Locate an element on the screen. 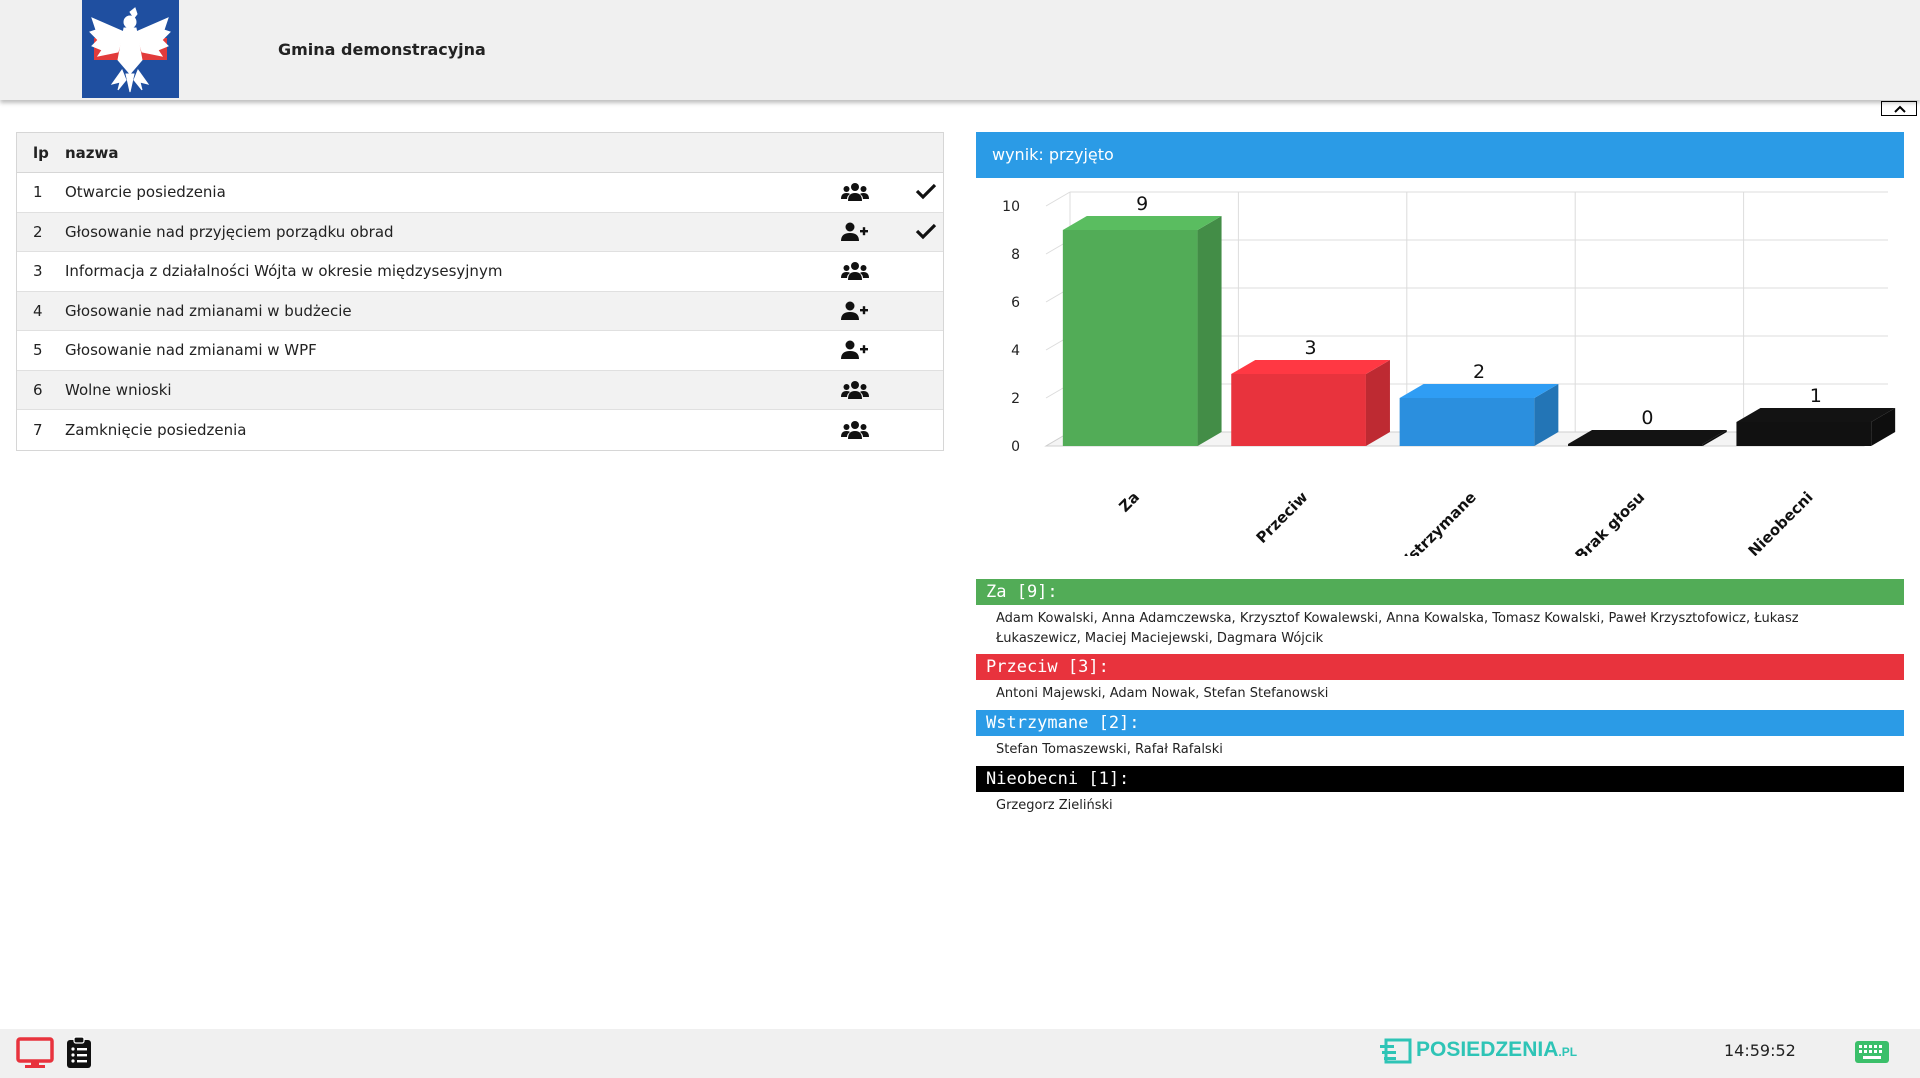 This screenshot has width=1920, height=1078. agenda-row: 1 Otwarcie posiedzenia is located at coordinates (480, 193).